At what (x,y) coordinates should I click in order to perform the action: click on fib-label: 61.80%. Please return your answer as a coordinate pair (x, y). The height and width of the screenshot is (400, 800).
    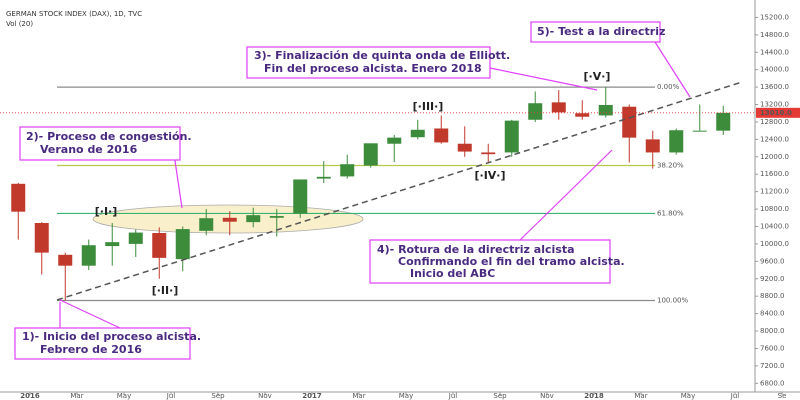
    Looking at the image, I should click on (670, 213).